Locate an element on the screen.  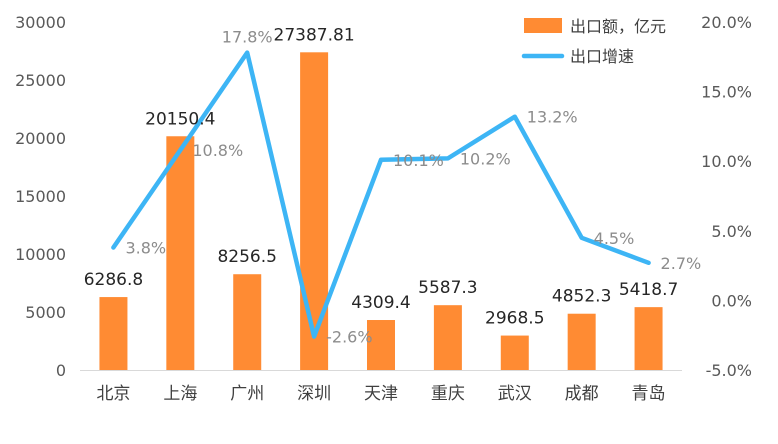
bar-data-label: 20150.4 is located at coordinates (180, 119).